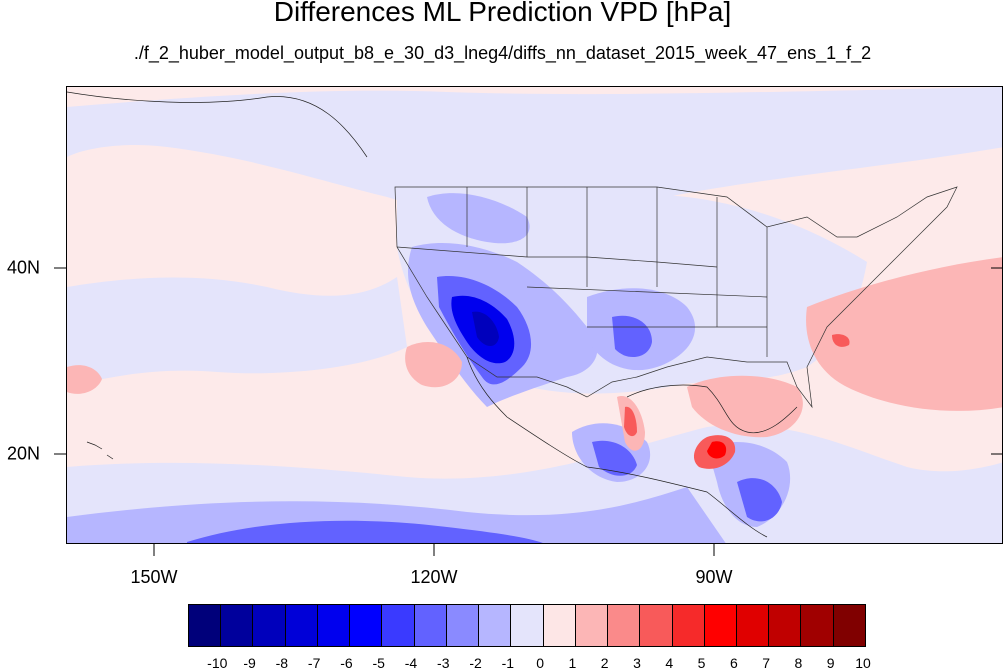 This screenshot has height=672, width=1005. I want to click on field-blue-mexico, so click(614, 458).